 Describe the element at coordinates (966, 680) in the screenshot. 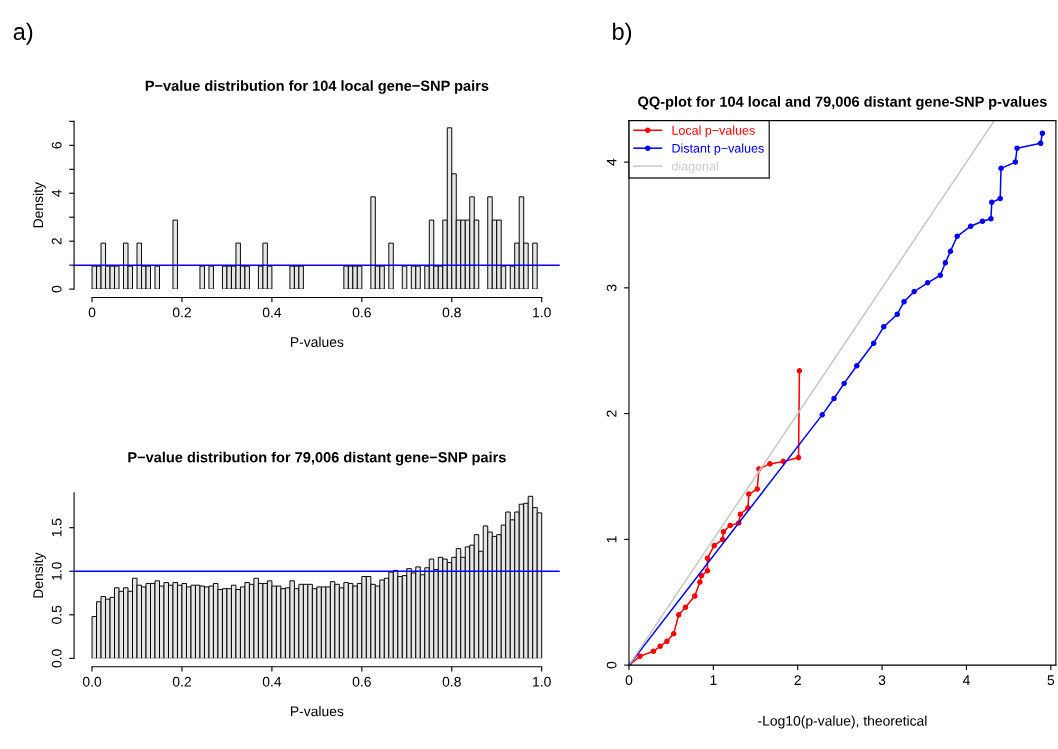

I see `x-tick-label: 4` at that location.